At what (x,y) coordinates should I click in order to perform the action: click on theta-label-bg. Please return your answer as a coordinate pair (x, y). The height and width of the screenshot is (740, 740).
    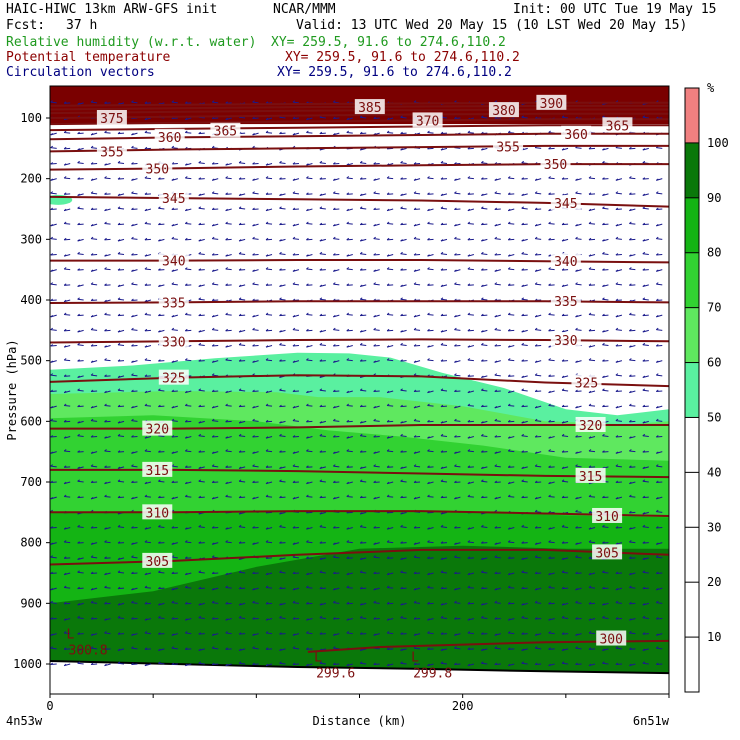
    Looking at the image, I should click on (611, 638).